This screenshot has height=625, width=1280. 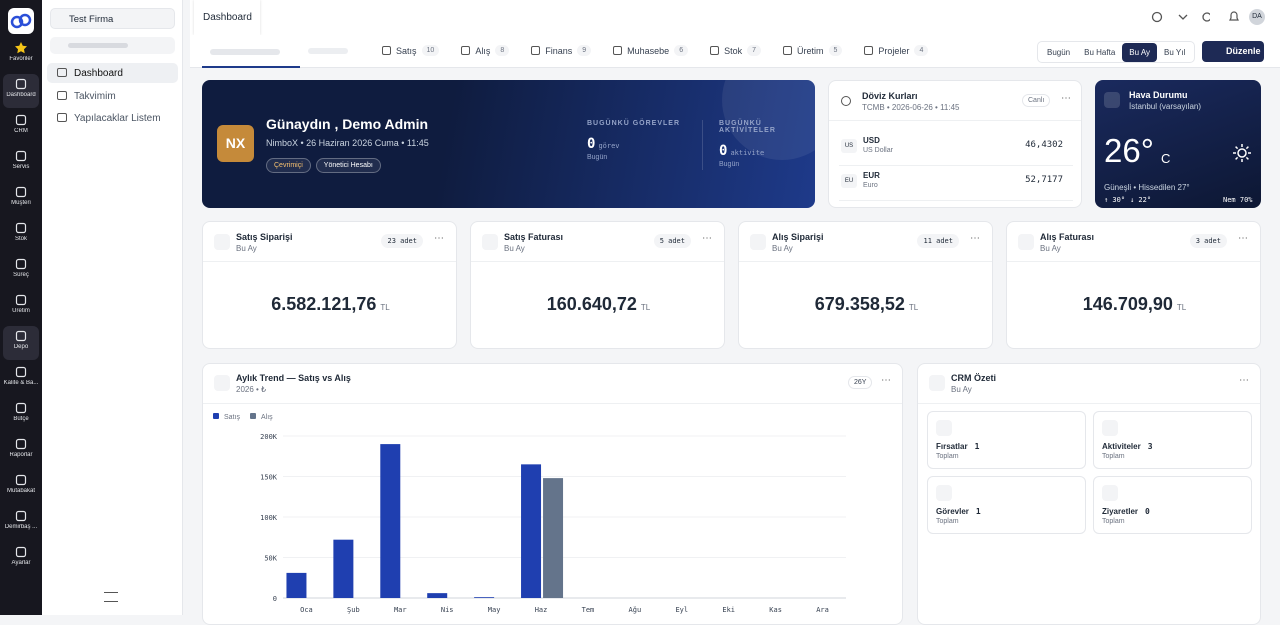 I want to click on sidebar-item: Favoriler, so click(x=21, y=55).